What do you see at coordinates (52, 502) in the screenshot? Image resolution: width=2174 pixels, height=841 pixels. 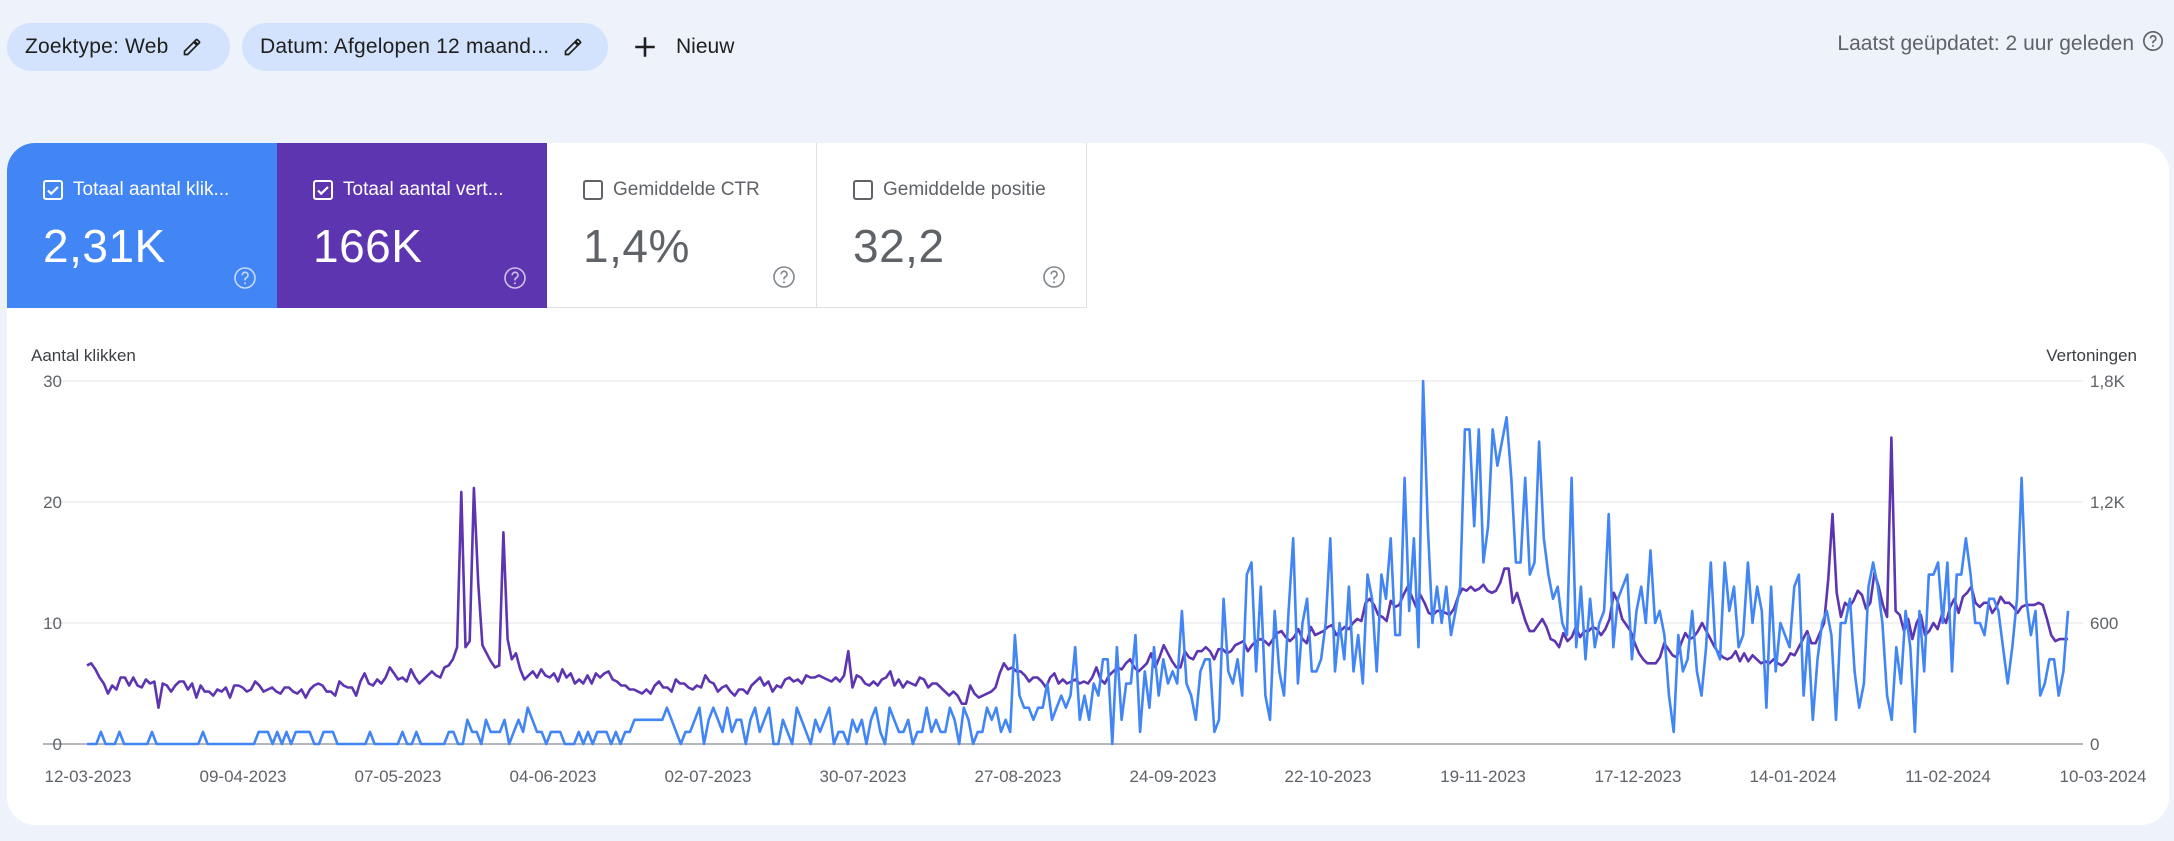 I see `left-tick-label: 20` at bounding box center [52, 502].